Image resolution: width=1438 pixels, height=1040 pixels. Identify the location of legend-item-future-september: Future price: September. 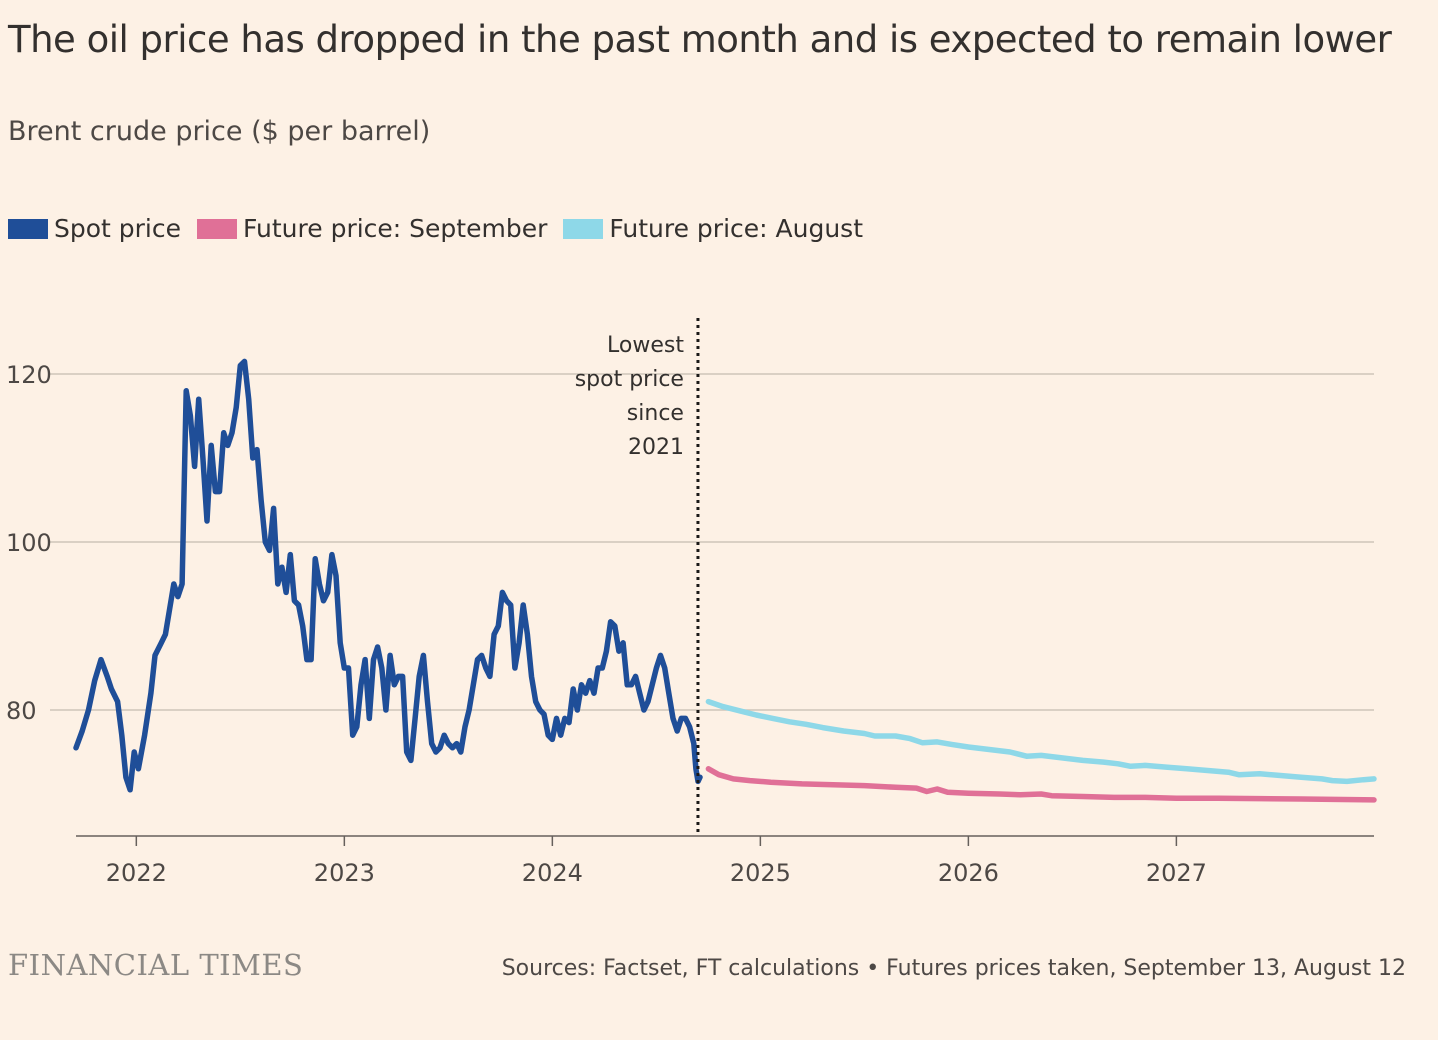
(372, 228).